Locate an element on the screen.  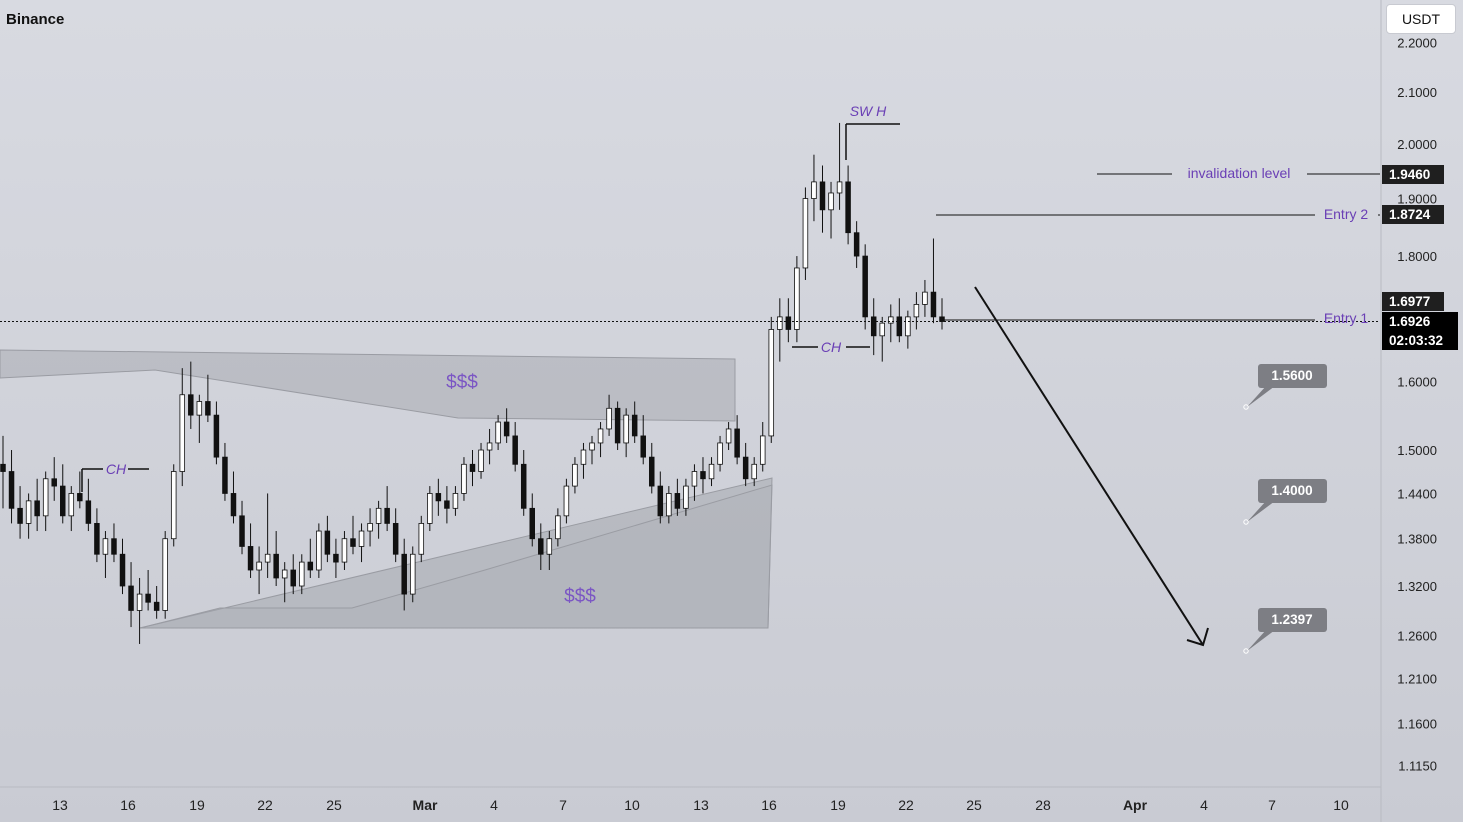
price-label-bg is located at coordinates (1420, 340).